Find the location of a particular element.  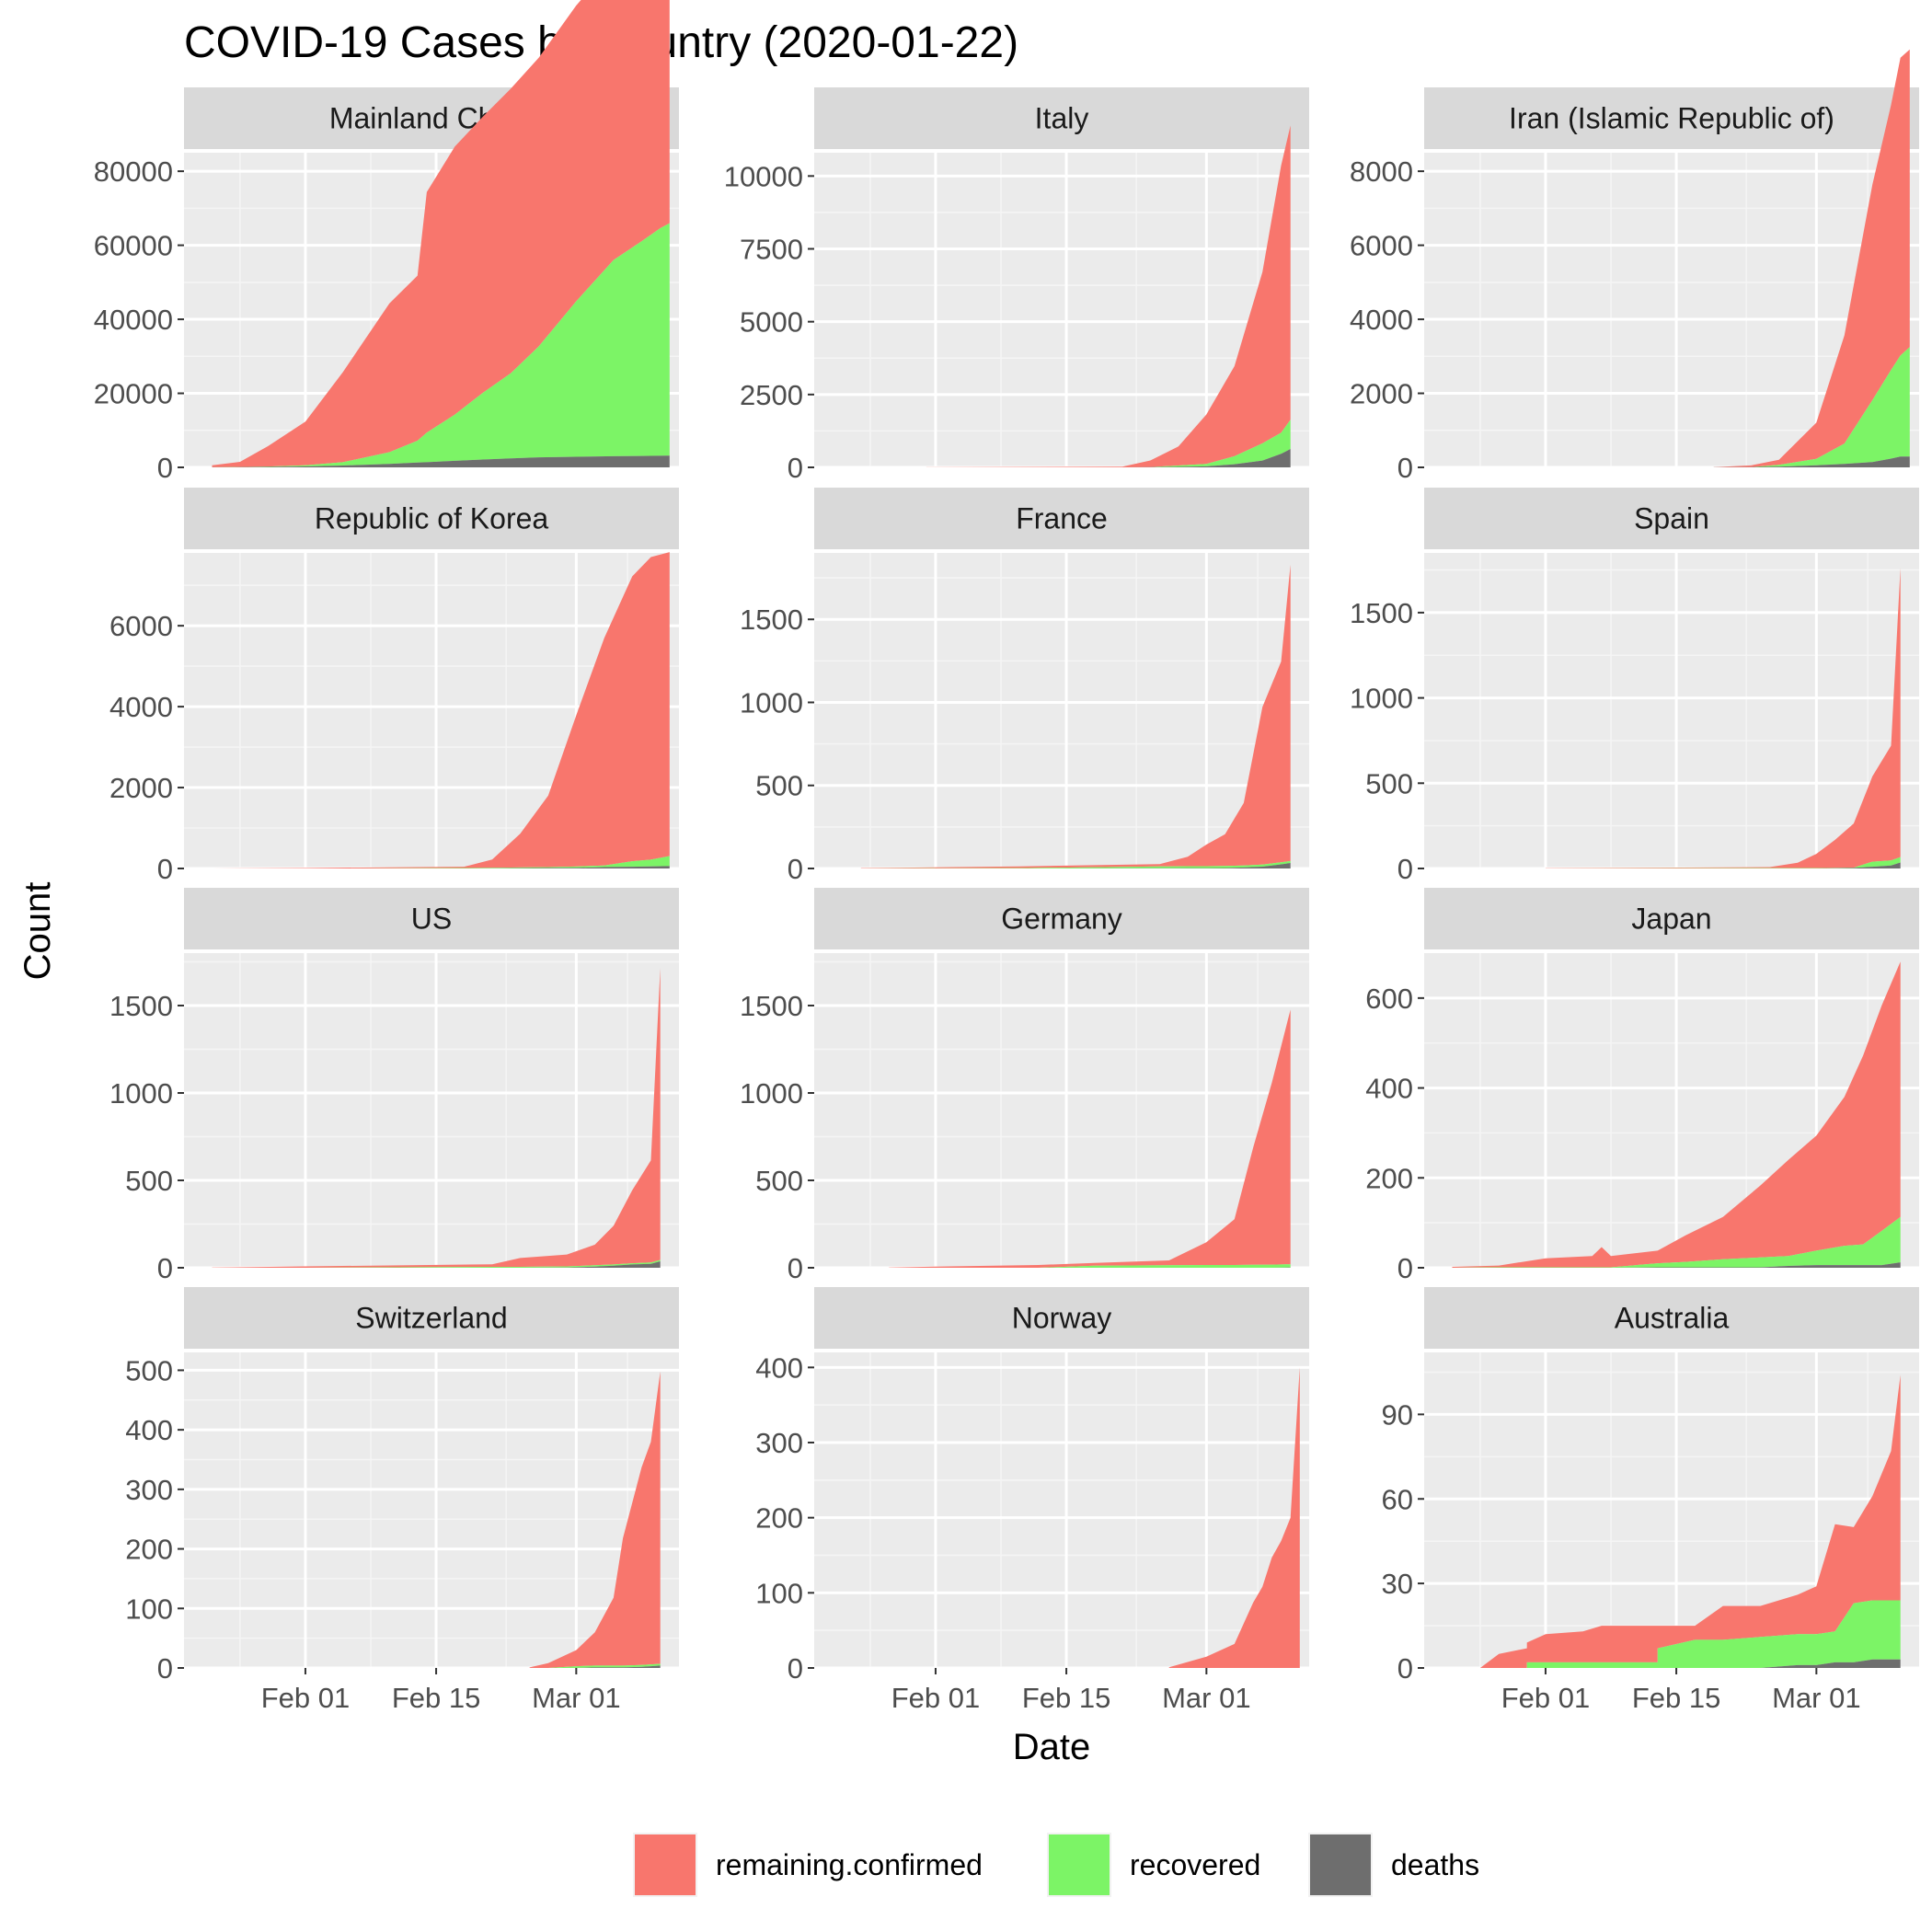

facet-france: France 0 500 1000 1500 is located at coordinates (1024, 686).